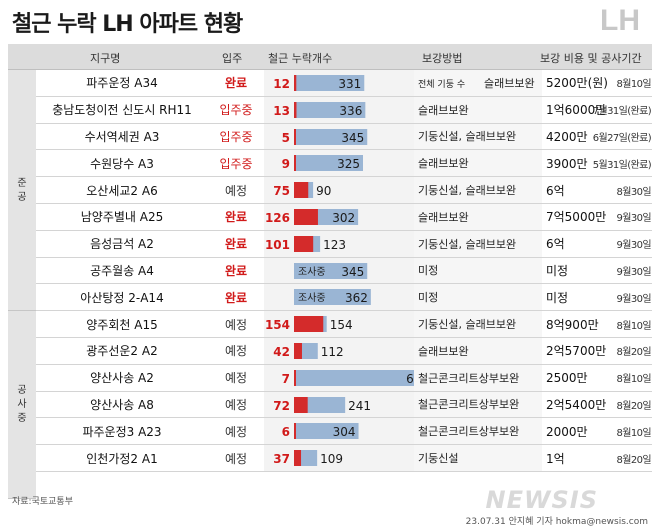 The width and height of the screenshot is (658, 529). What do you see at coordinates (22, 404) in the screenshot?
I see `group-label-text: 공사 중` at bounding box center [22, 404].